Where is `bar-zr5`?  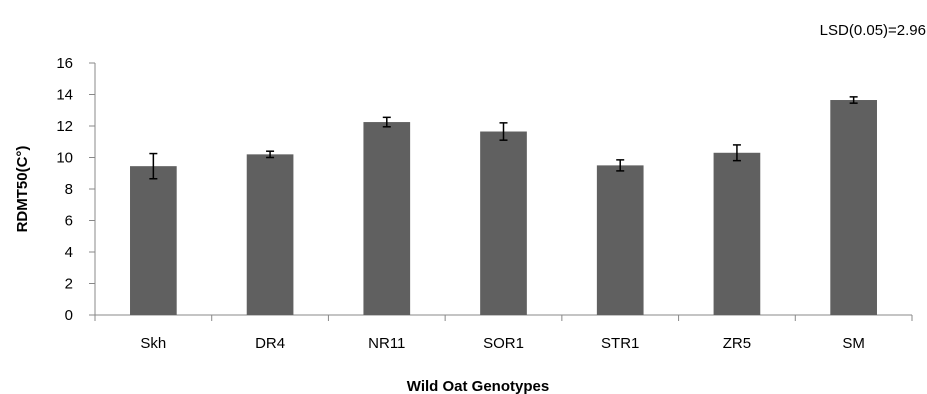 bar-zr5 is located at coordinates (737, 233).